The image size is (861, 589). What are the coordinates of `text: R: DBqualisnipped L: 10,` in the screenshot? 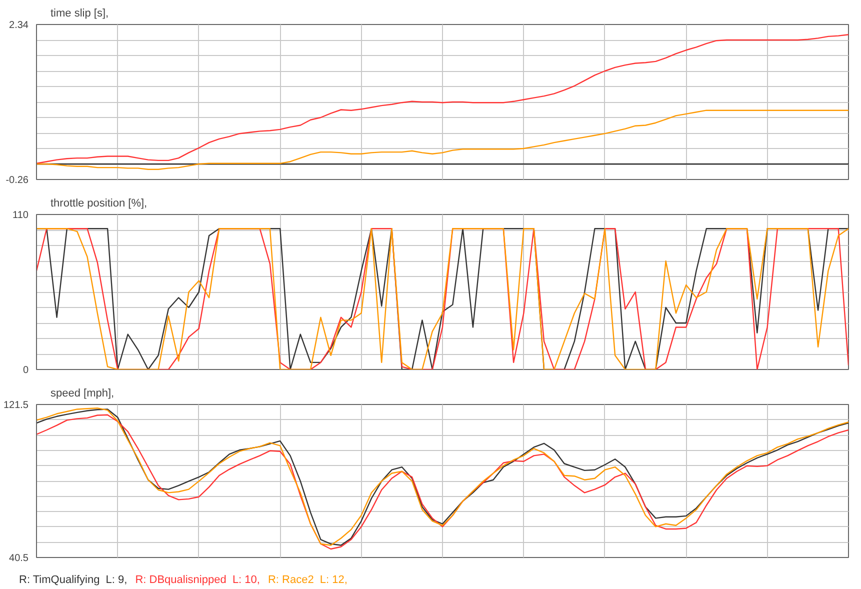 It's located at (197, 580).